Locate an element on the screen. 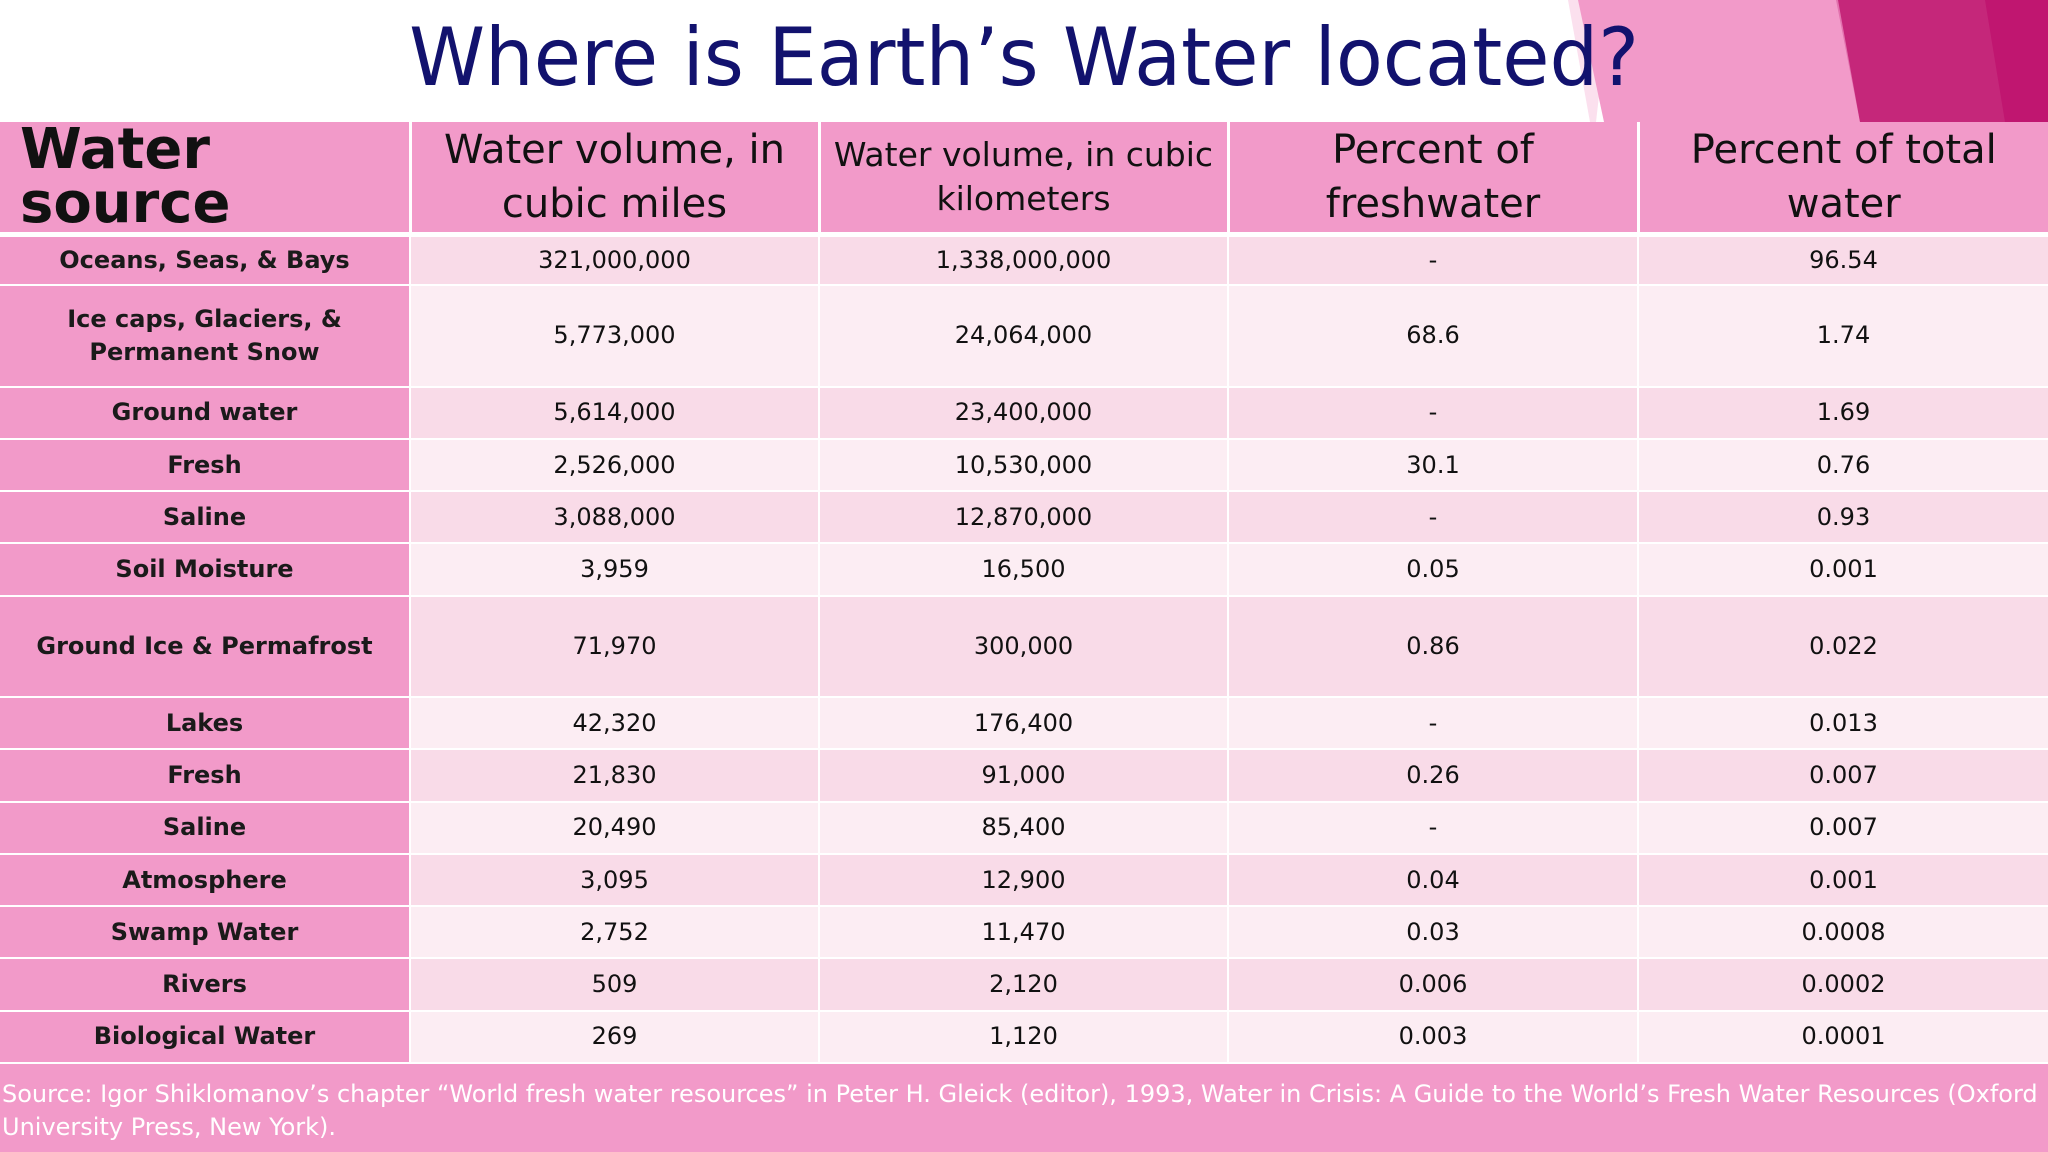 Image resolution: width=2048 pixels, height=1152 pixels. cell-percent-freshwater: 0.05 is located at coordinates (1432, 570).